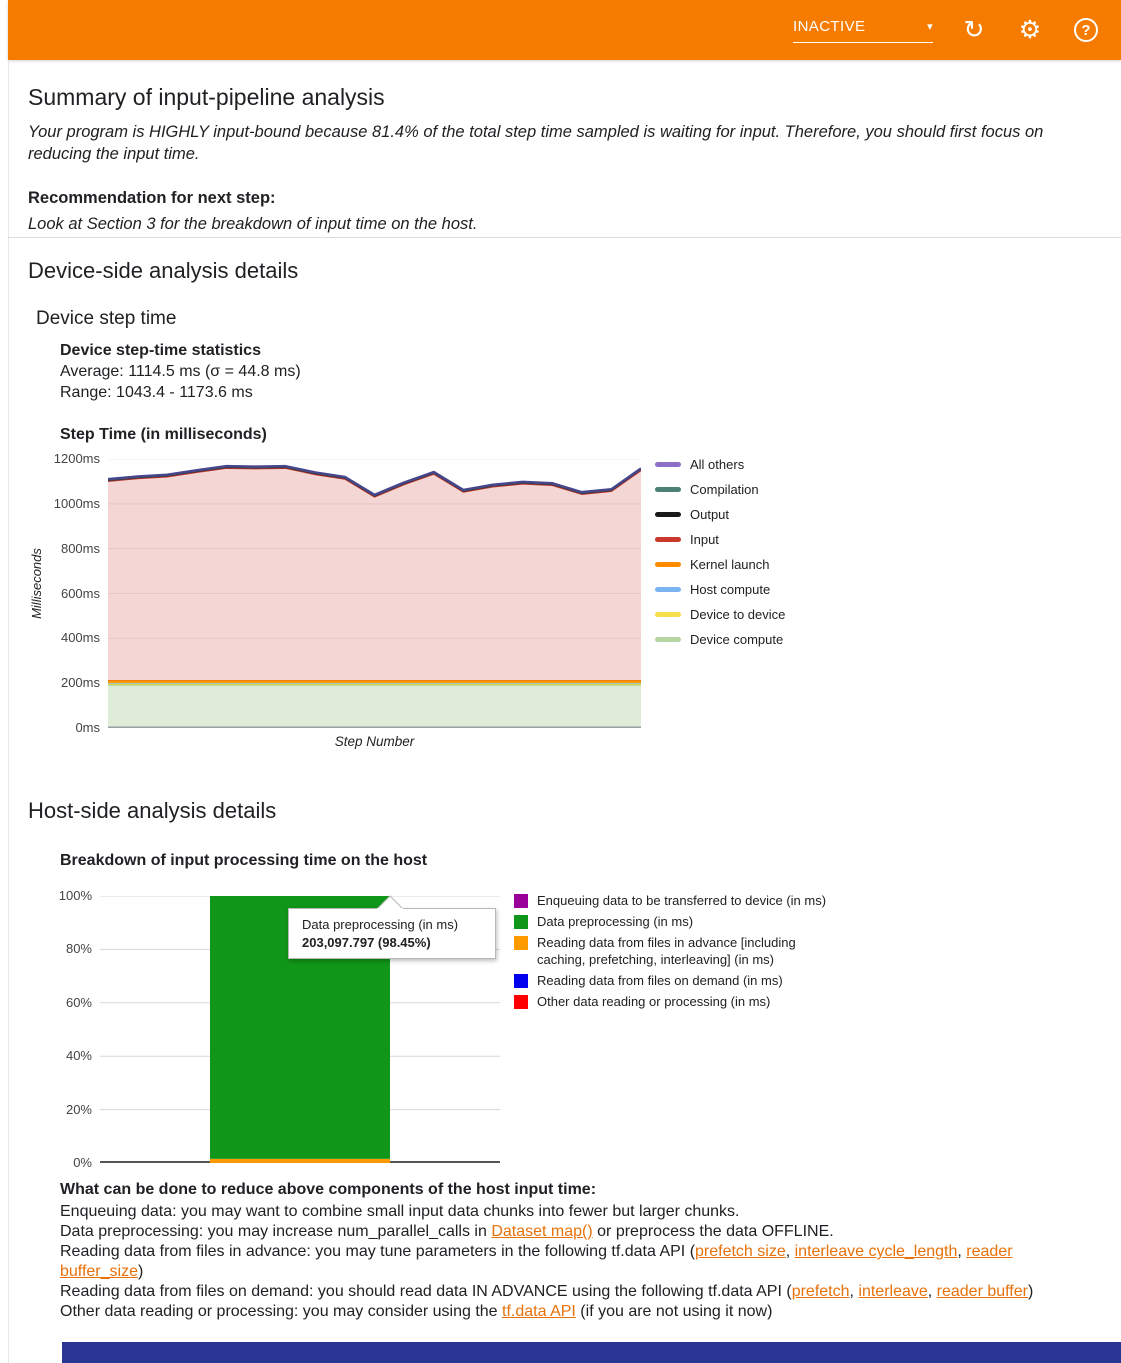  What do you see at coordinates (76, 458) in the screenshot?
I see `y-tick-label: 1200ms` at bounding box center [76, 458].